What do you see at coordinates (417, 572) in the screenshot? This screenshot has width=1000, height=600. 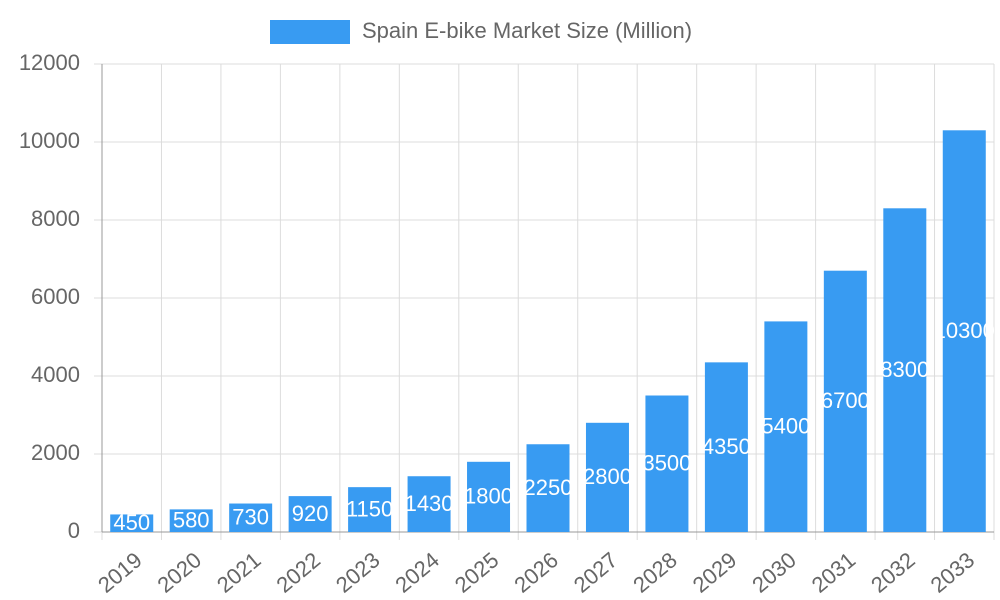 I see `x-tick-label: 2024` at bounding box center [417, 572].